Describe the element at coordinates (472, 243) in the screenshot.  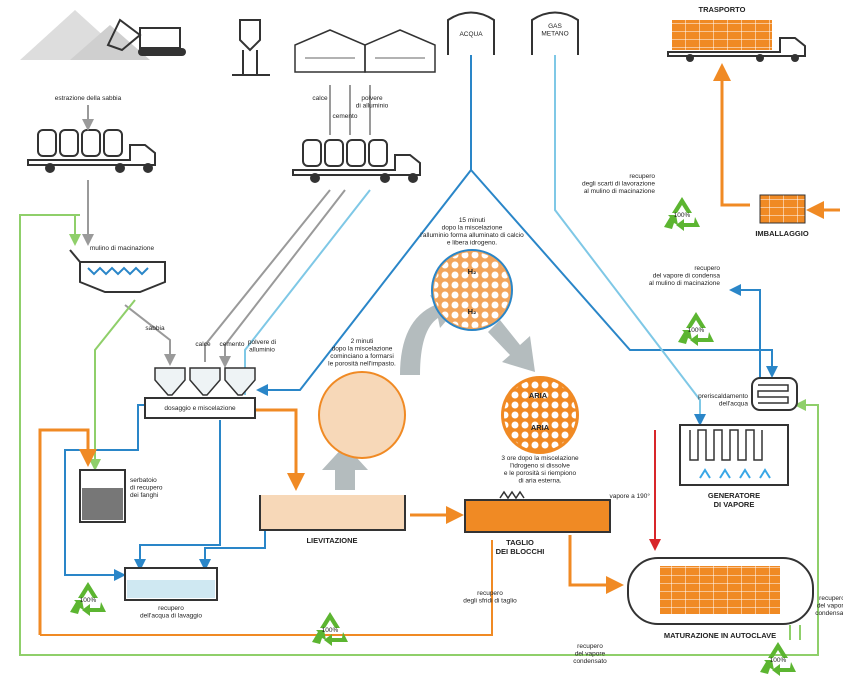
I see `label: e libera idrogeno.` at that location.